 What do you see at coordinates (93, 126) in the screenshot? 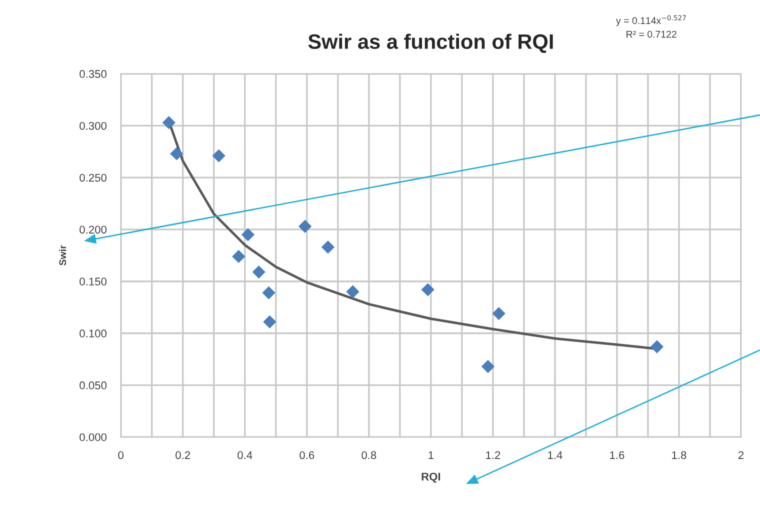
I see `y-tick-label: 0.300` at bounding box center [93, 126].